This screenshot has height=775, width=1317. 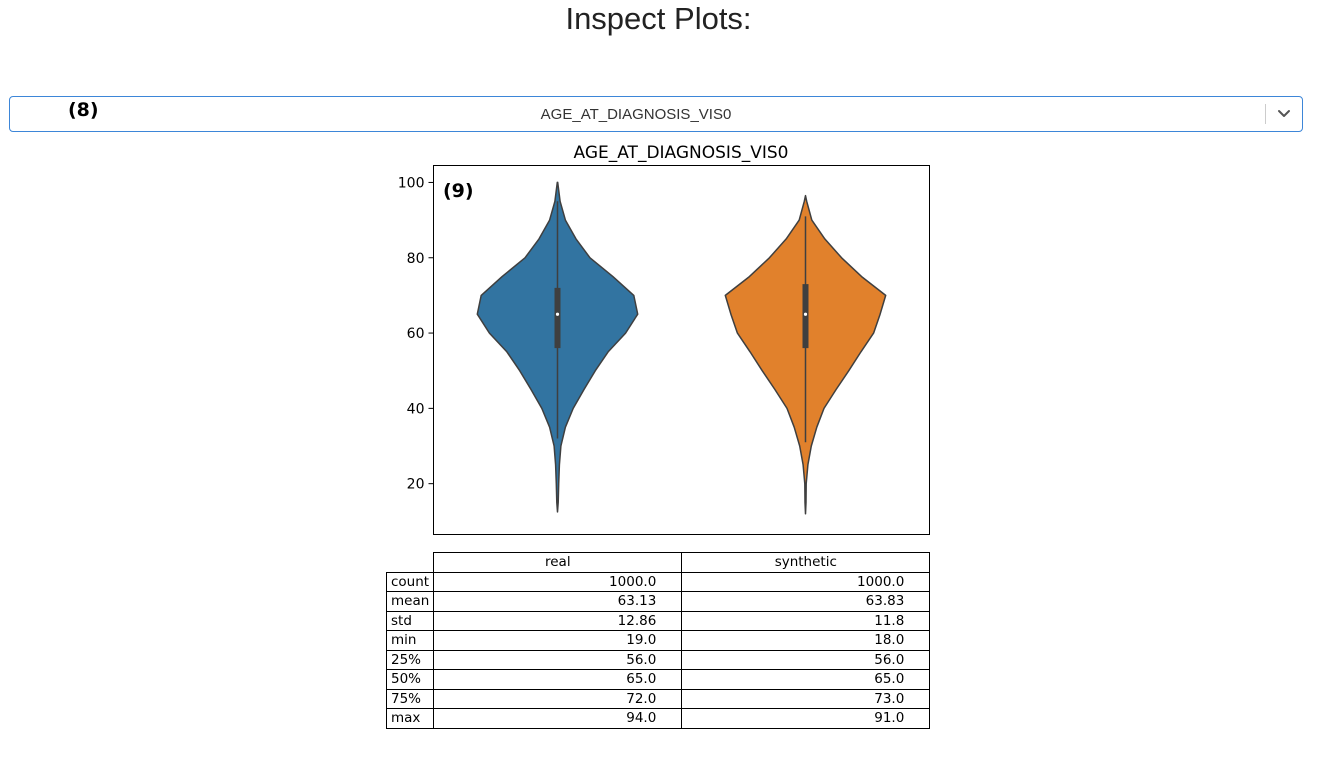 I want to click on table-row: mean 63.13 63.83, so click(x=658, y=601).